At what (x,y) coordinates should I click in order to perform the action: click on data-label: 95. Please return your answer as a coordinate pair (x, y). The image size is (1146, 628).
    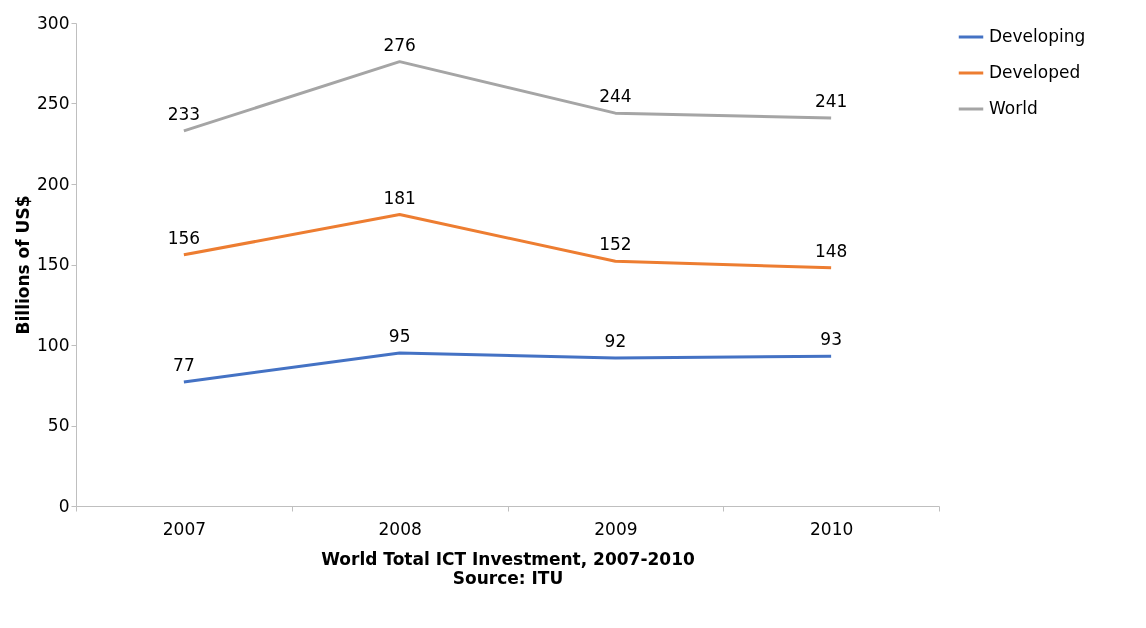
    Looking at the image, I should click on (399, 336).